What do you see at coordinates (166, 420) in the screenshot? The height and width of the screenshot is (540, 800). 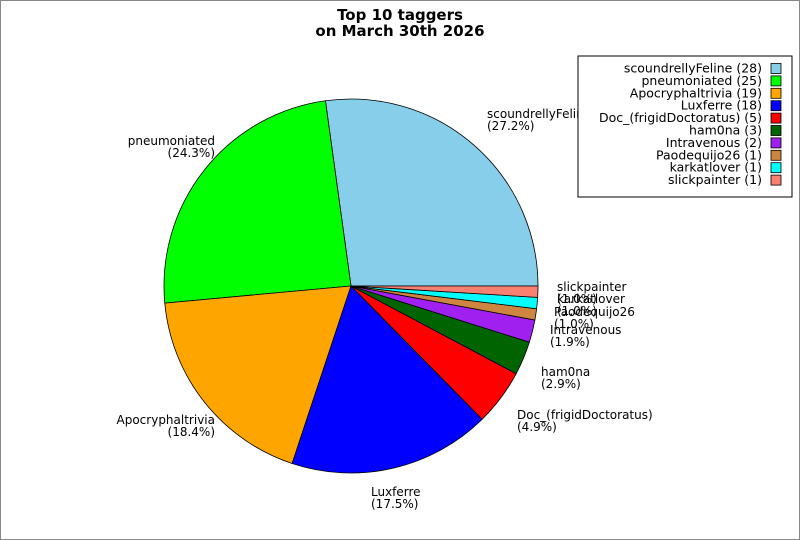 I see `slice-label-name: Apocryphaltrivia` at bounding box center [166, 420].